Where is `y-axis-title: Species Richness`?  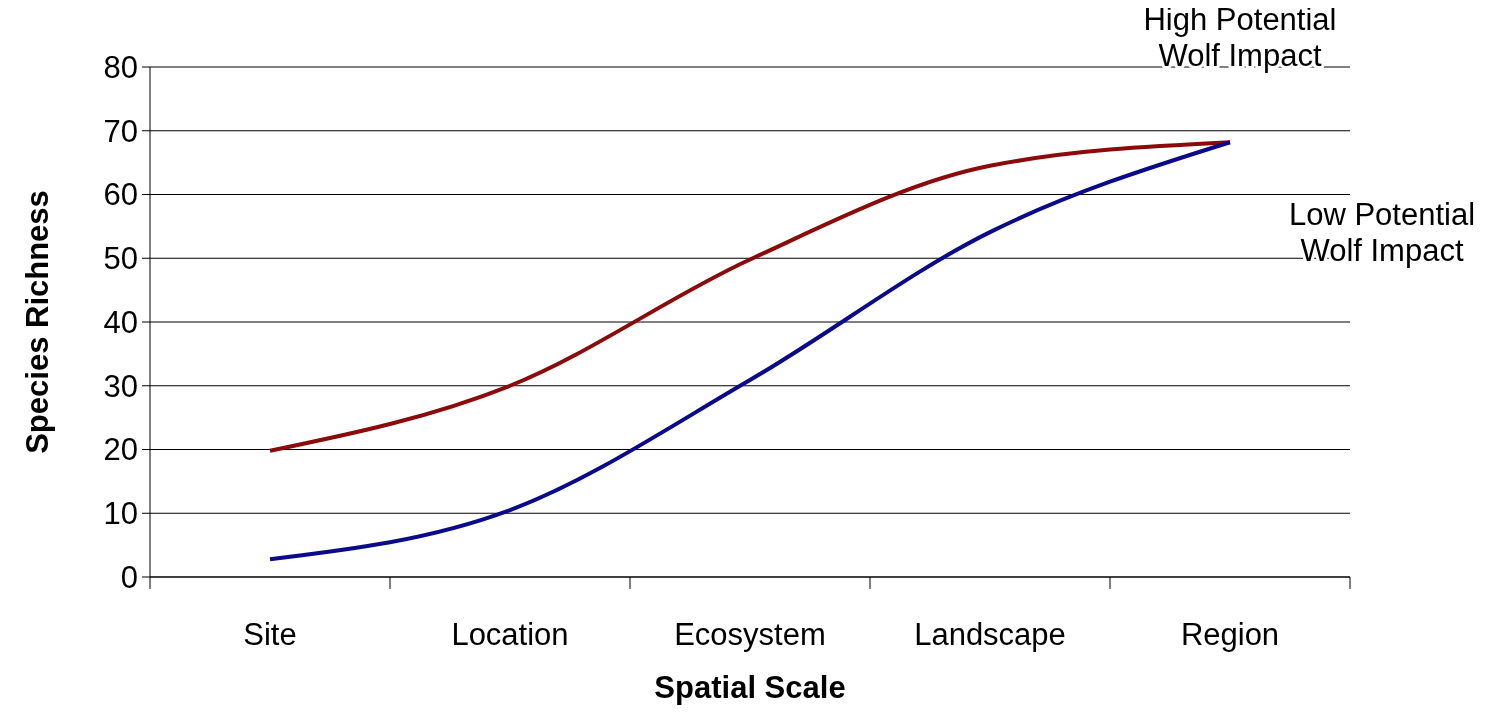 y-axis-title: Species Richness is located at coordinates (37, 322).